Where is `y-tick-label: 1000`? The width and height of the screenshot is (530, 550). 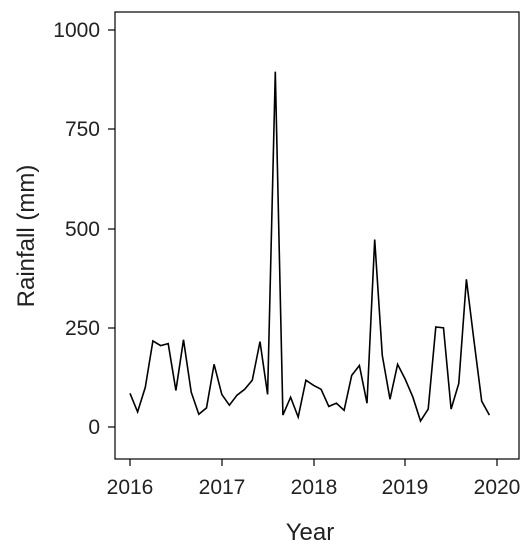
y-tick-label: 1000 is located at coordinates (76, 30).